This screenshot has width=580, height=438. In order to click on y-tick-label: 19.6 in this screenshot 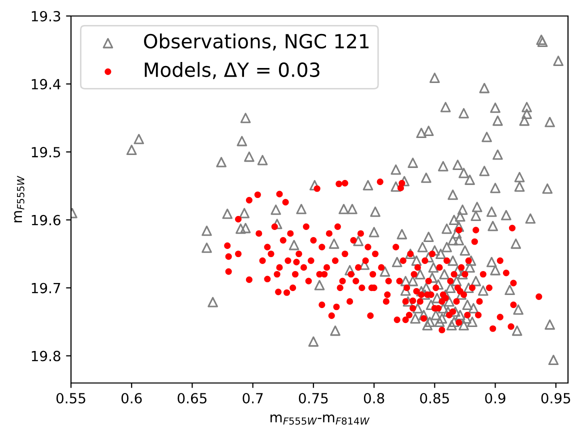, I will do `click(46, 220)`.